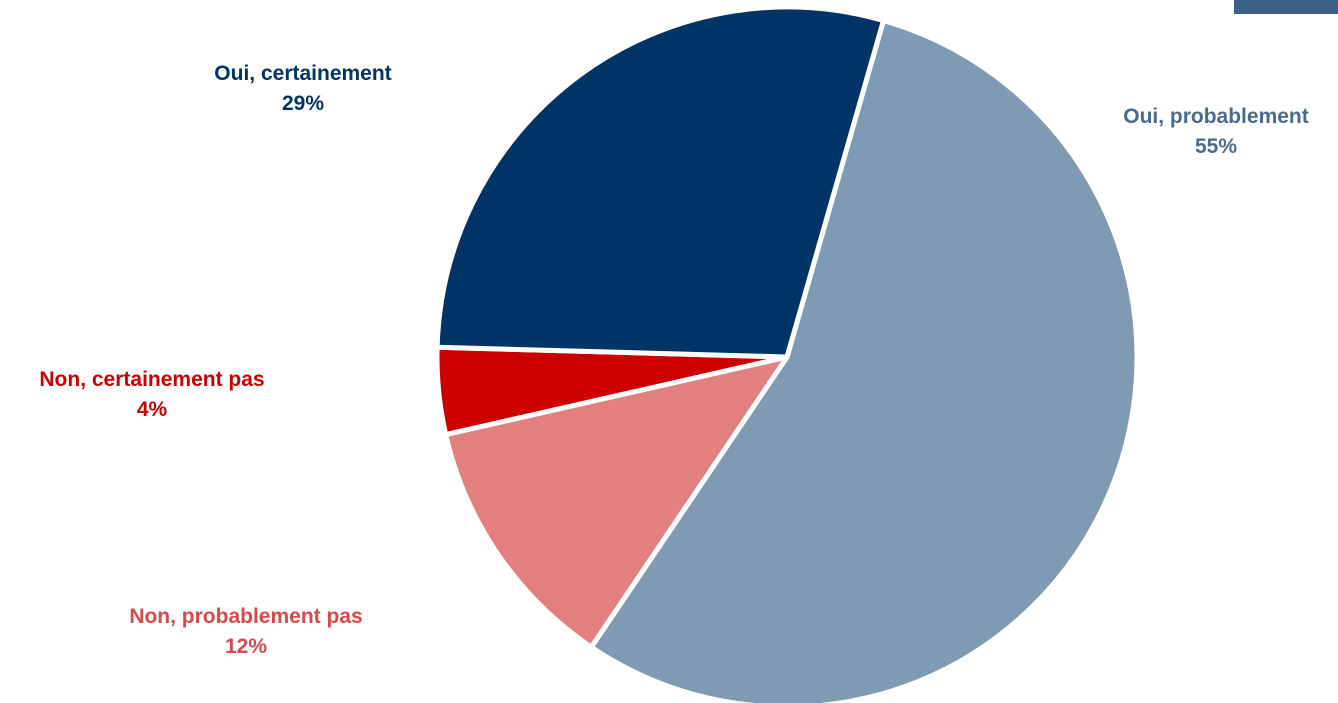 The image size is (1338, 703). Describe the element at coordinates (246, 646) in the screenshot. I see `slice-value-label: 12%` at that location.